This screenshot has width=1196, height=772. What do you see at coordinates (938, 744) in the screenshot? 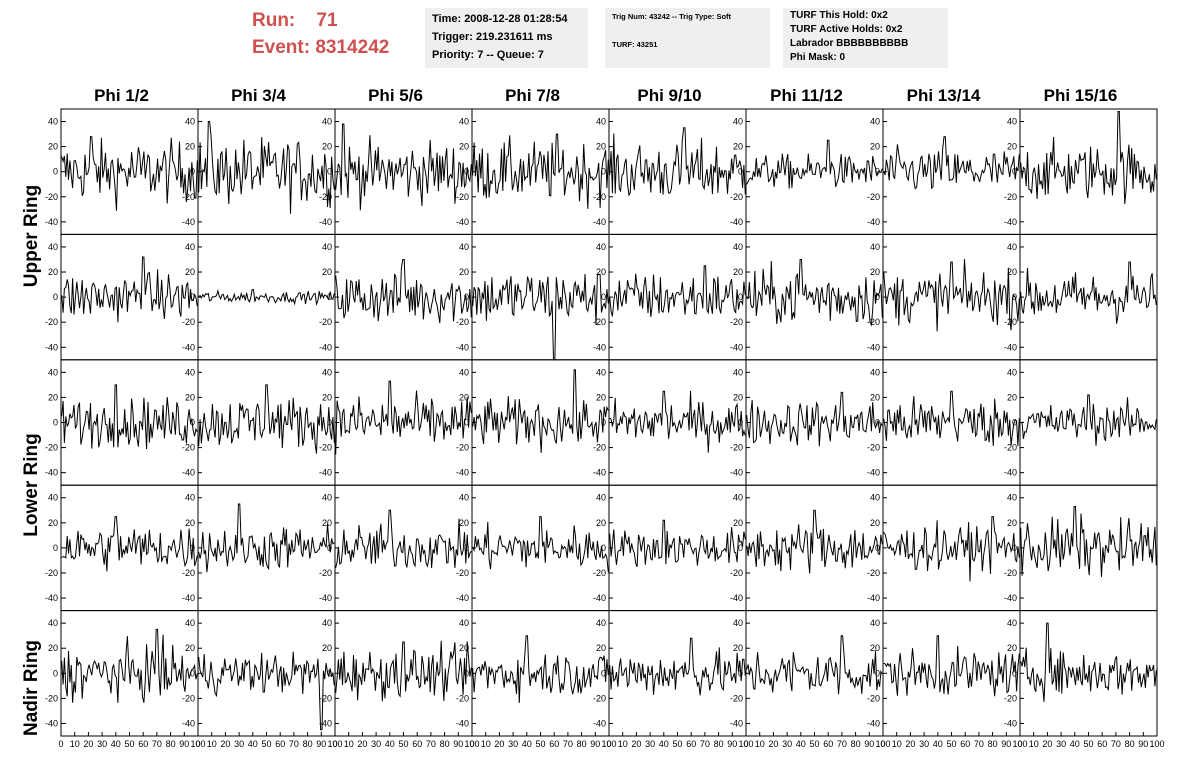
I see `x-tick-label: 40` at bounding box center [938, 744].